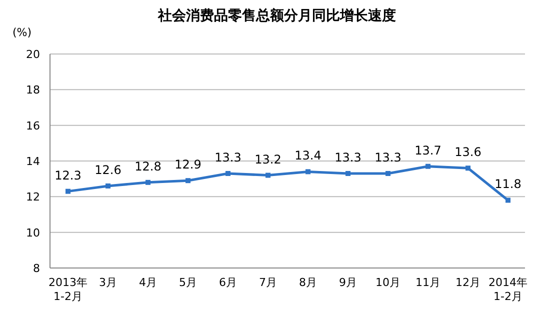 The height and width of the screenshot is (320, 554). What do you see at coordinates (33, 90) in the screenshot?
I see `y-tick-label: 18` at bounding box center [33, 90].